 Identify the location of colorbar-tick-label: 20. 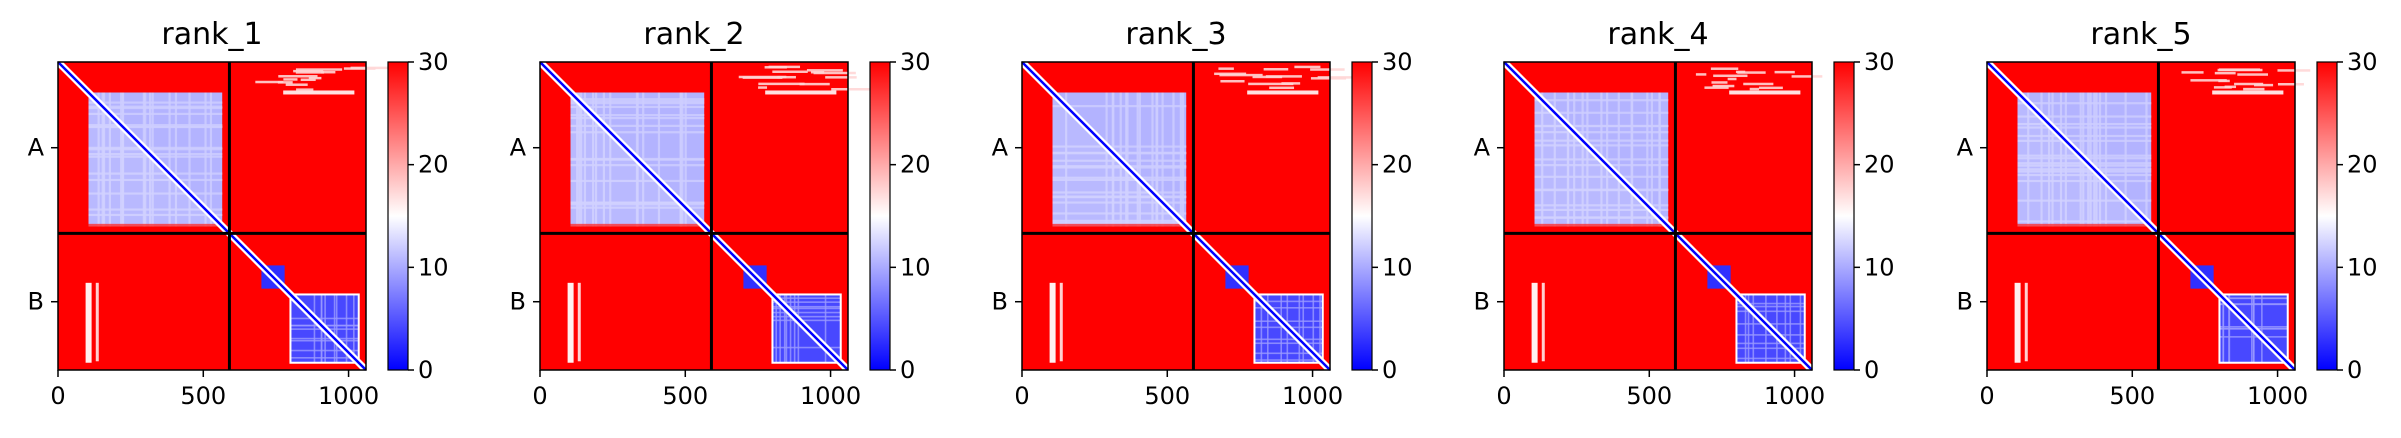
(2362, 165).